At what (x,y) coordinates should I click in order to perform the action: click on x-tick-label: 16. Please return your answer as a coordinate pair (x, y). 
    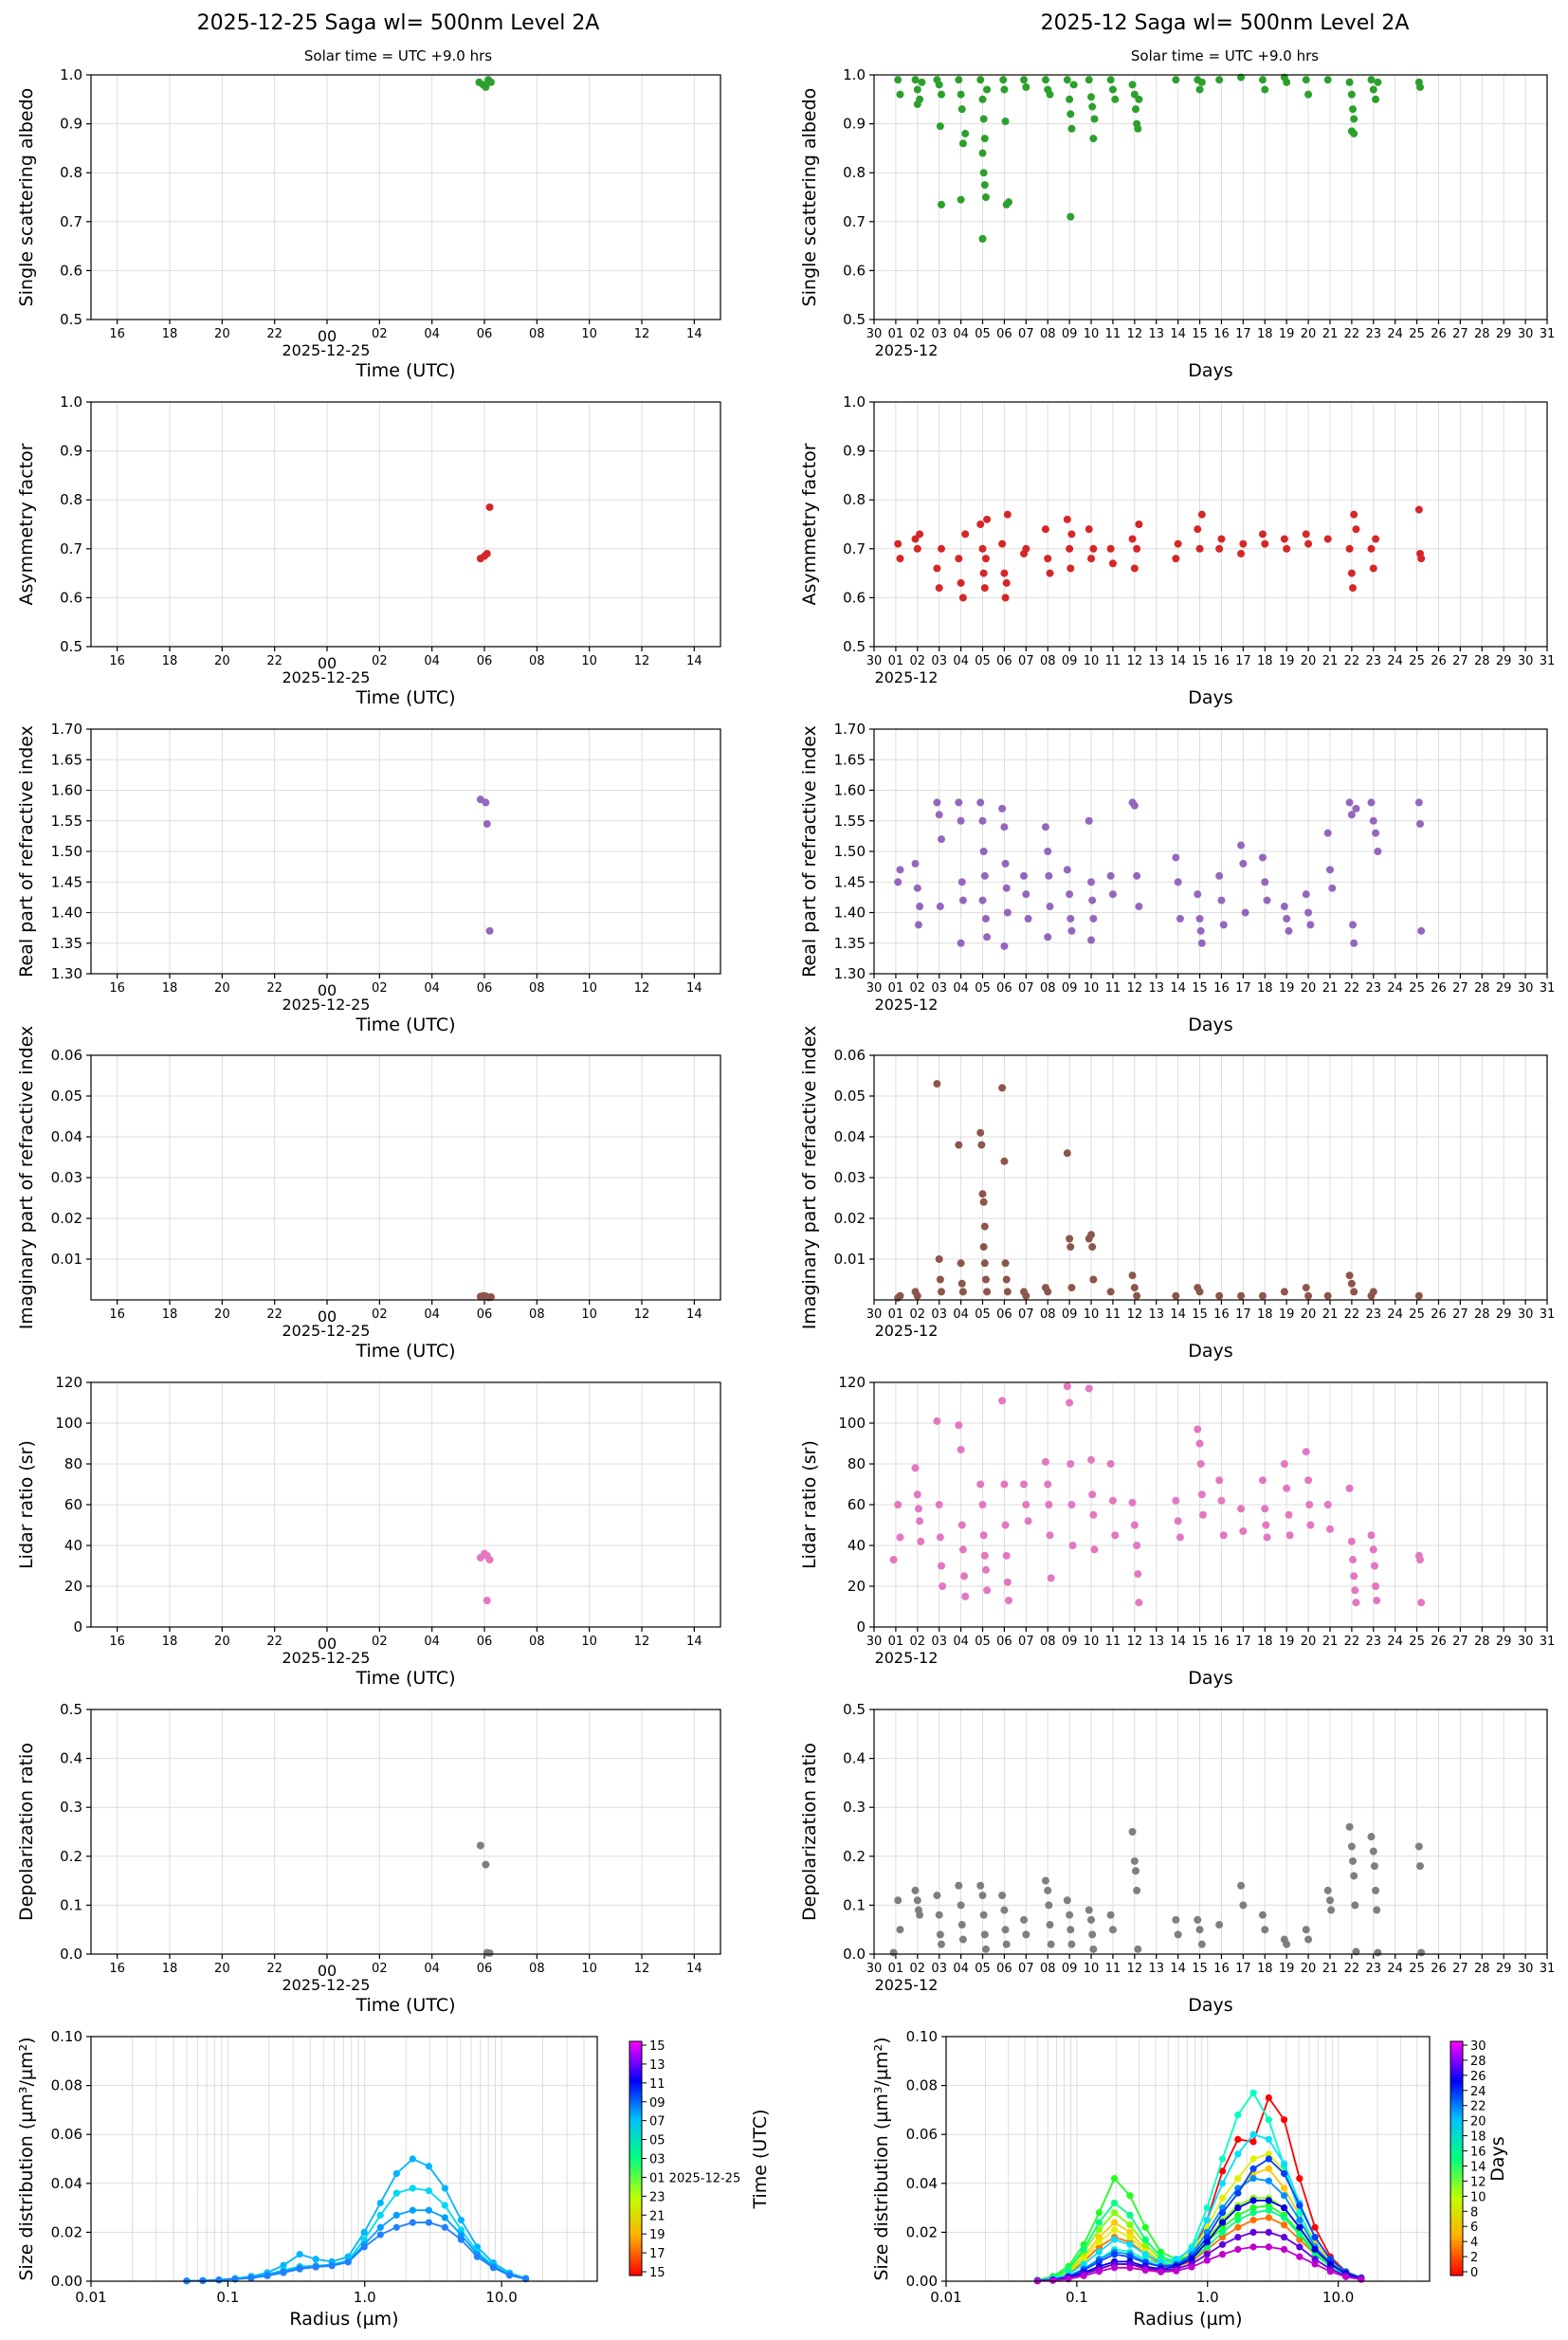
    Looking at the image, I should click on (117, 334).